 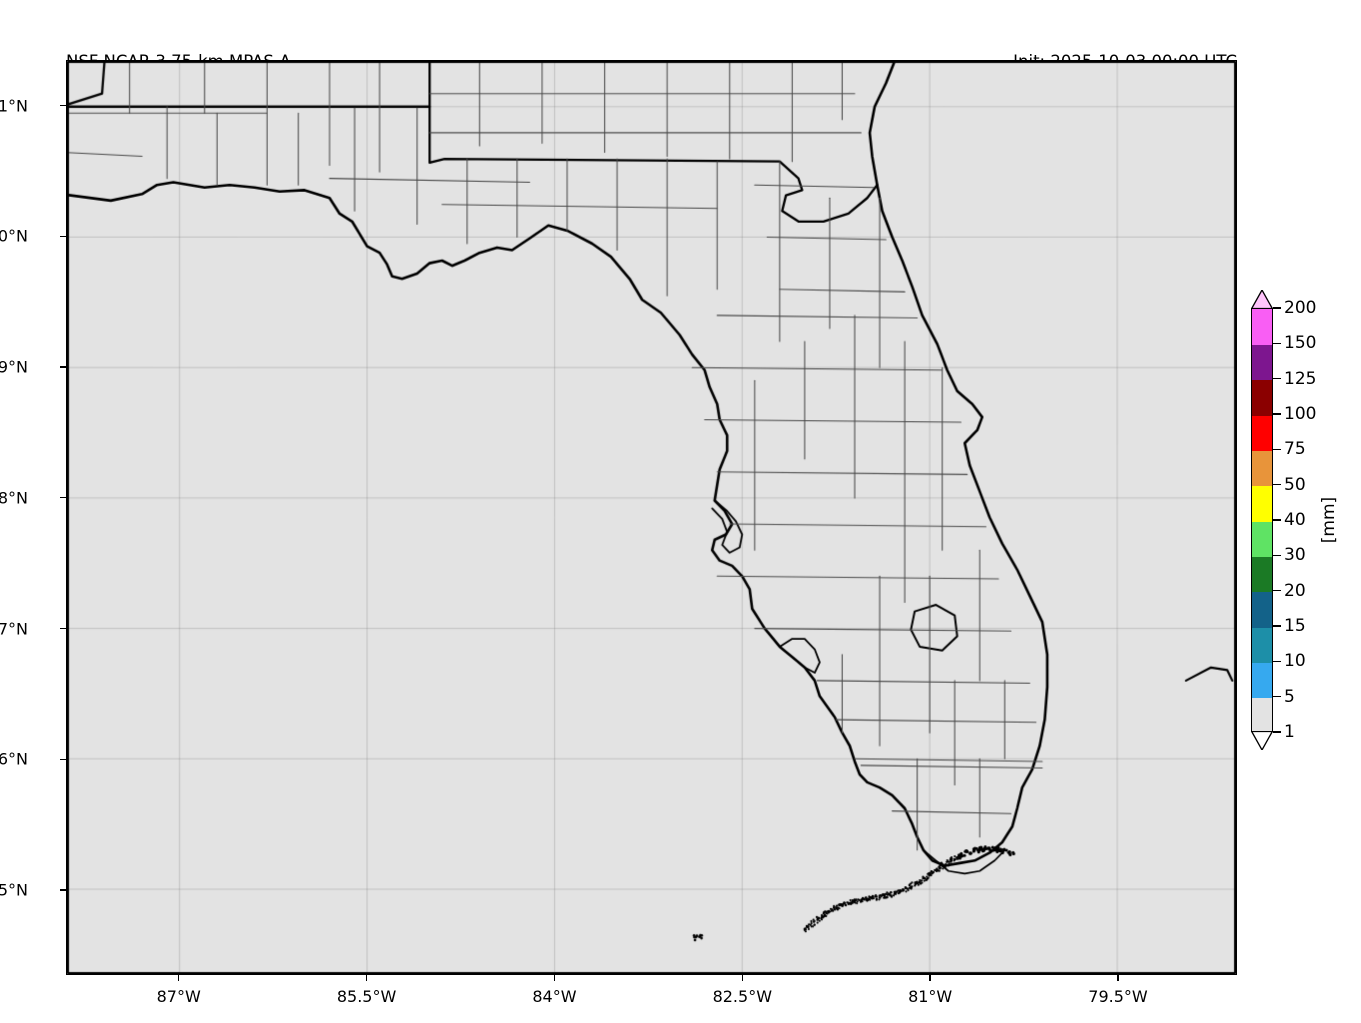 I want to click on colorbar-tick-label: 75, so click(x=1295, y=449).